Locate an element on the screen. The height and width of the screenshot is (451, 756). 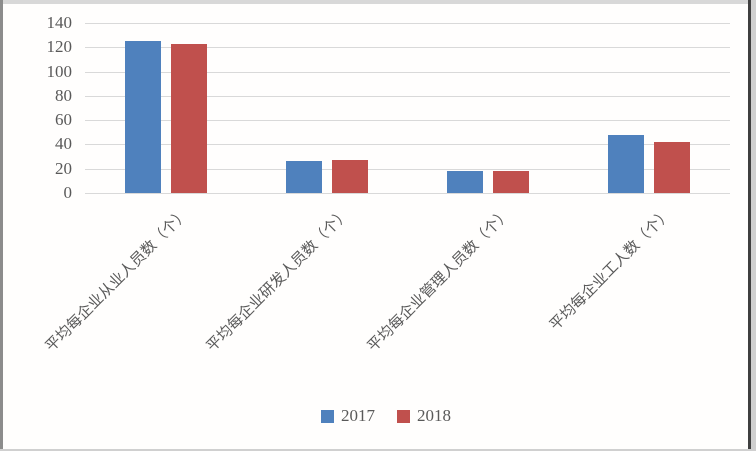
bar-2017-cat2 is located at coordinates (303, 177).